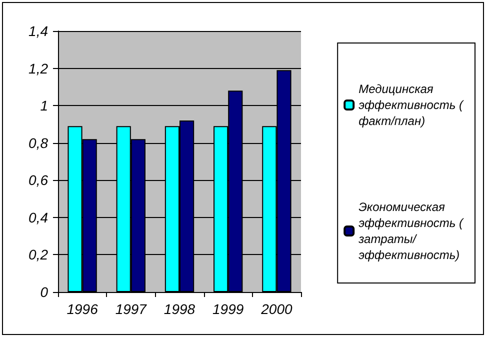  Describe the element at coordinates (38, 142) in the screenshot. I see `y-tick-label: 0,8` at that location.